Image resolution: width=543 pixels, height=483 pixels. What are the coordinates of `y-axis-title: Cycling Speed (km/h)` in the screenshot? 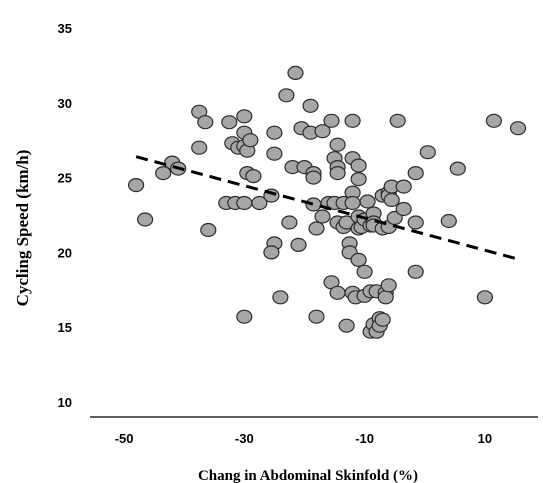 It's located at (22, 228).